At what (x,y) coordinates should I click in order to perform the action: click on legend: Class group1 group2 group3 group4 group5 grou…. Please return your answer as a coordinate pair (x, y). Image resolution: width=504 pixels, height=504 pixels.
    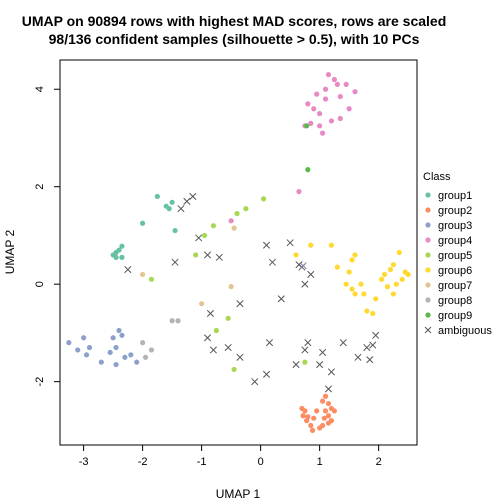
    Looking at the image, I should click on (457, 254).